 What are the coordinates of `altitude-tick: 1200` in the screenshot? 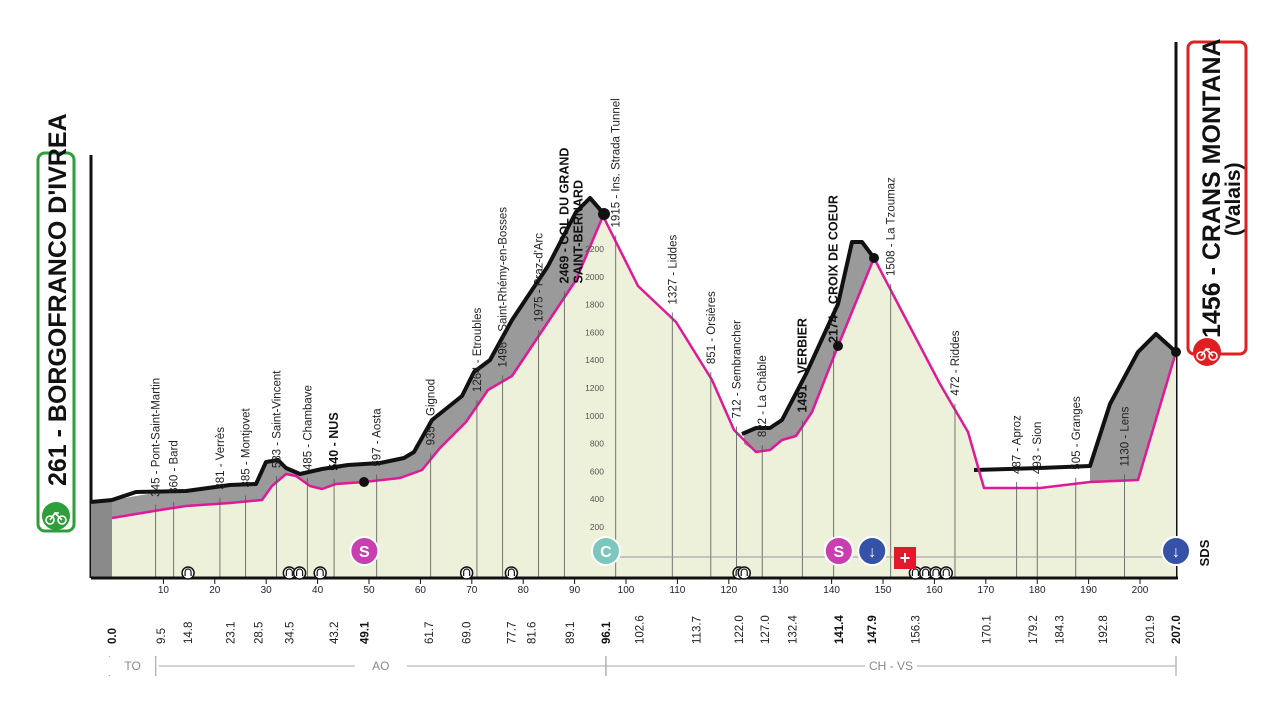 It's located at (594, 388).